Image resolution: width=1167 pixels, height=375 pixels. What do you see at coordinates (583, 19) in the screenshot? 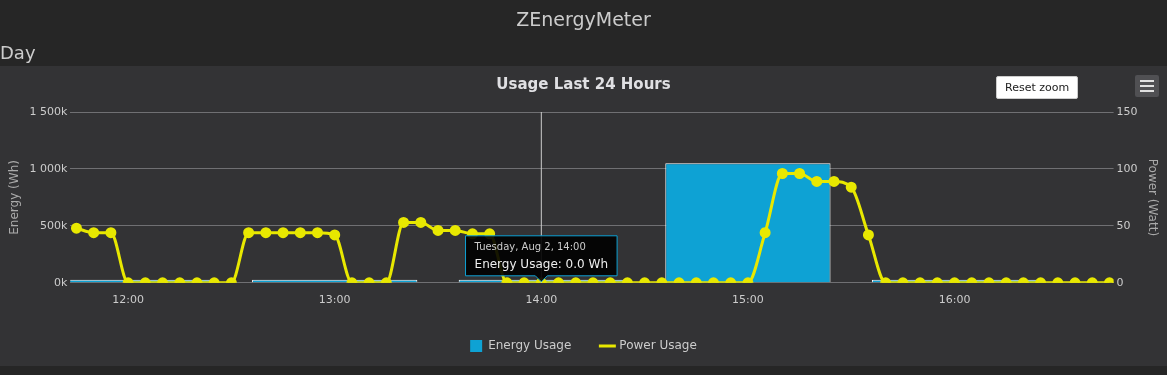
I see `text: ZEnergyMeter` at bounding box center [583, 19].